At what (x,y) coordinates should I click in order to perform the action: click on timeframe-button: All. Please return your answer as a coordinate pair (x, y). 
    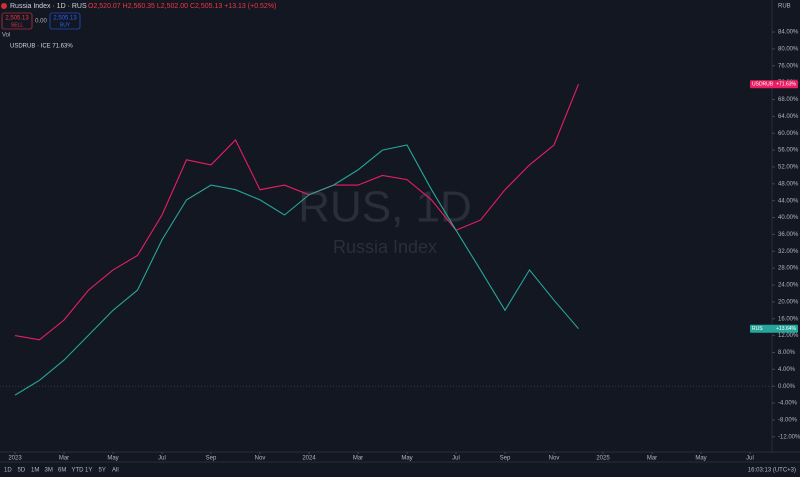
    Looking at the image, I should click on (115, 471).